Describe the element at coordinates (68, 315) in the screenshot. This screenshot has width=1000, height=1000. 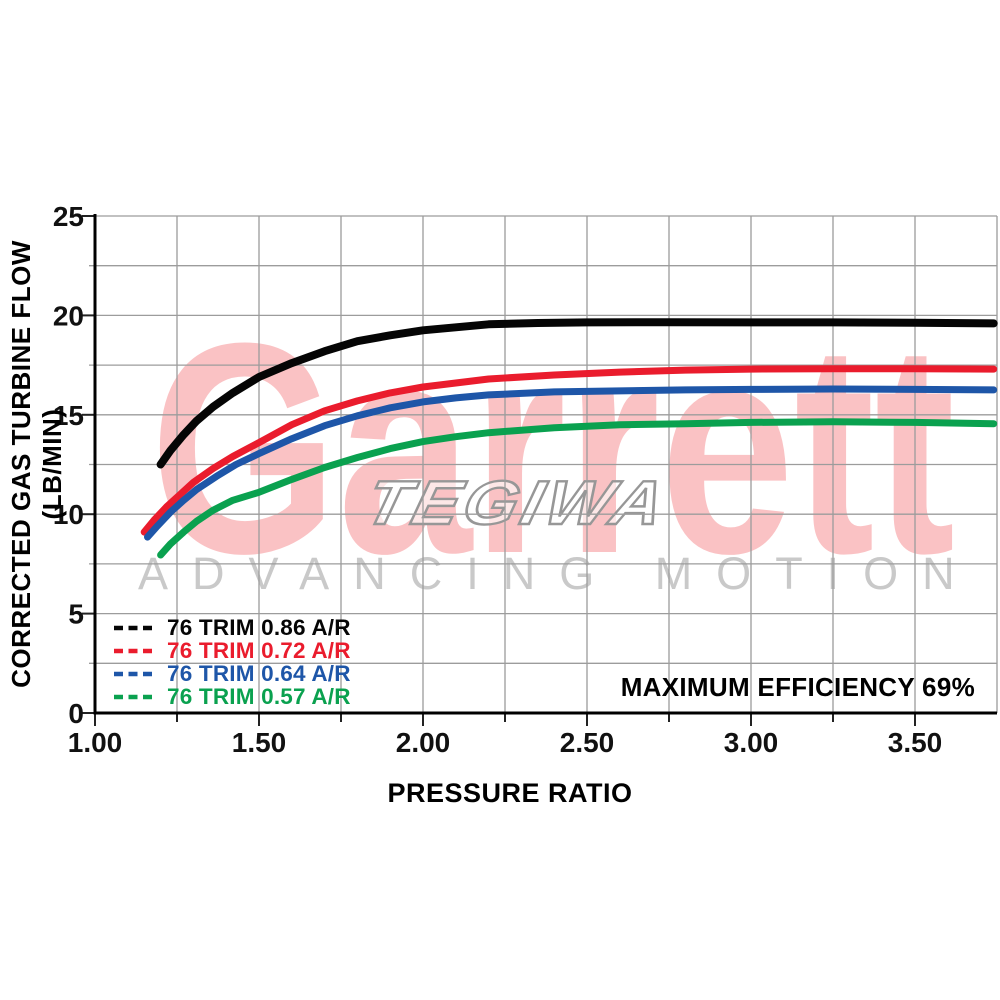
I see `y-tick-label: 20` at that location.